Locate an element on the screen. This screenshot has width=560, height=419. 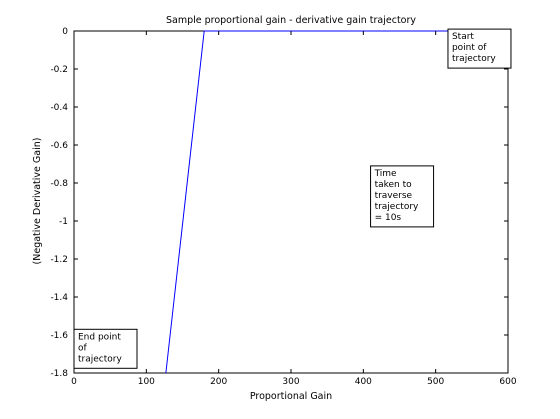
annotation-text-line: traverse is located at coordinates (394, 196).